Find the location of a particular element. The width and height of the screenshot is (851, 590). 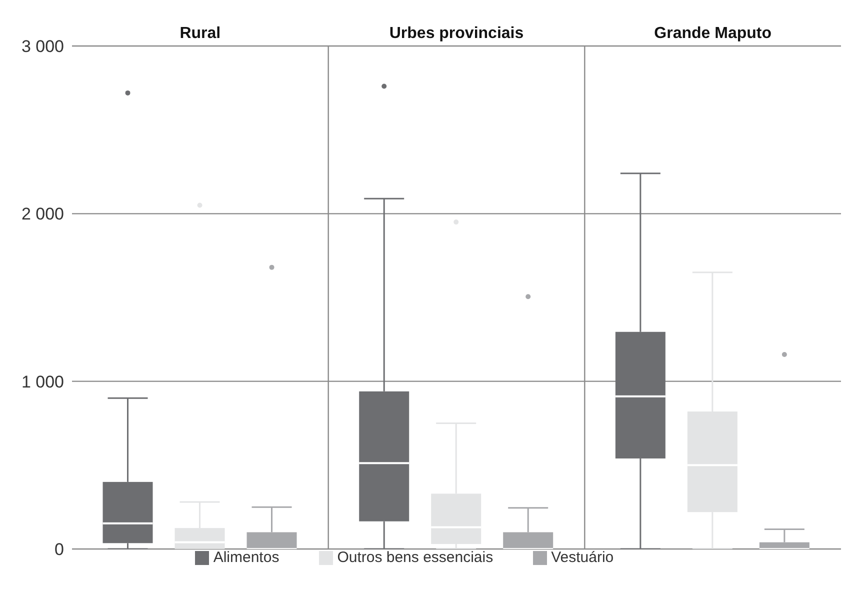

x-tick-label: Grande Maputo is located at coordinates (713, 33).